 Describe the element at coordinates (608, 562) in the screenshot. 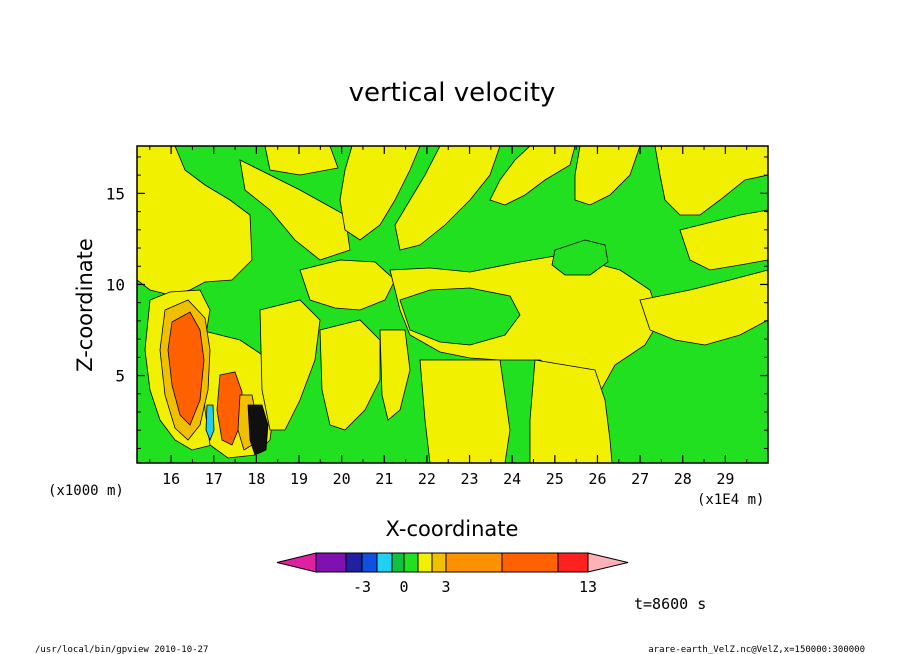

I see `colorbar-extend-high` at that location.